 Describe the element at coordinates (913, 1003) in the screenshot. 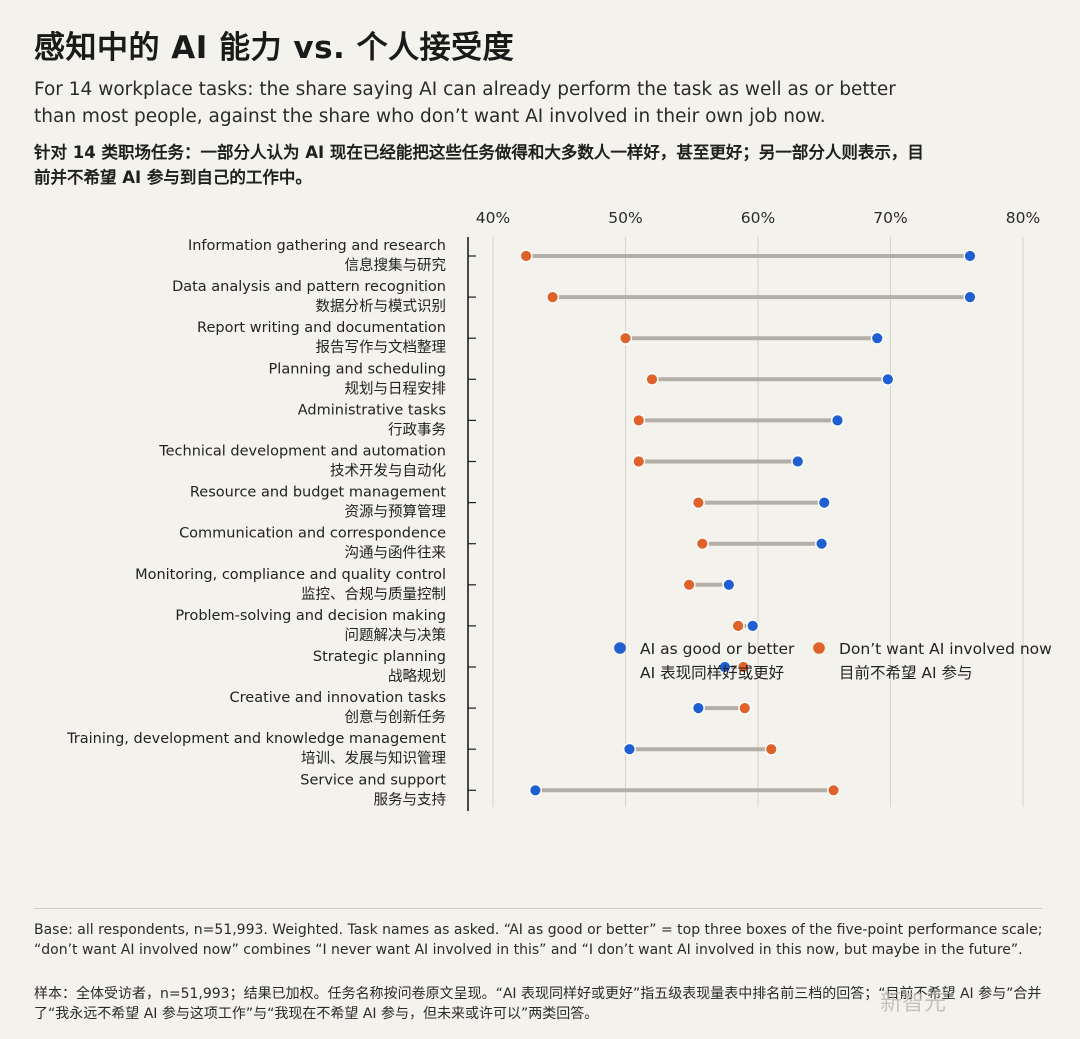

I see `watermark-logo: 新智元` at that location.